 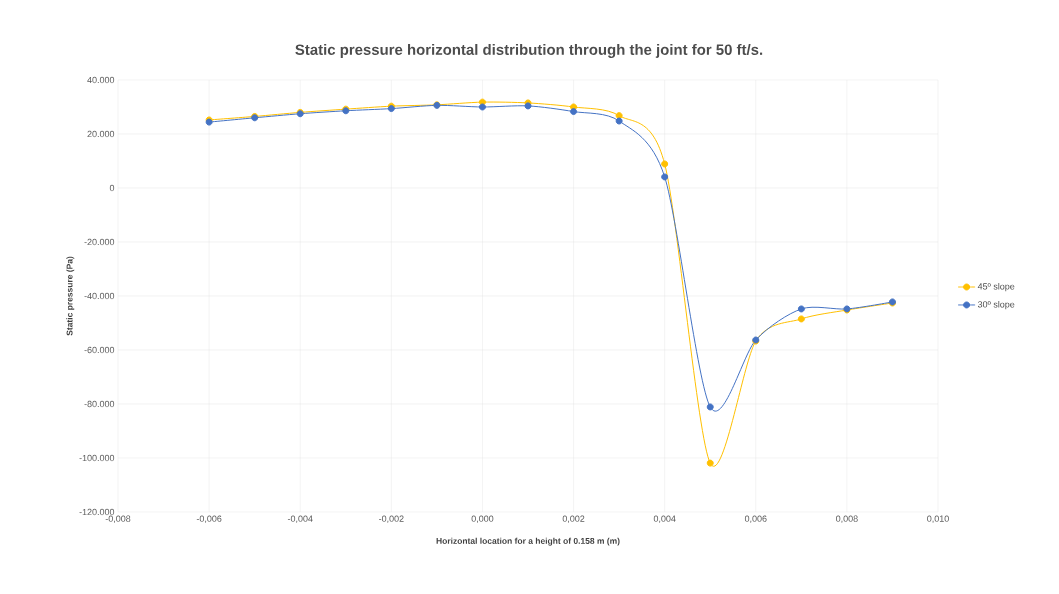 I want to click on x-tick-label: 0,000, so click(x=482, y=519).